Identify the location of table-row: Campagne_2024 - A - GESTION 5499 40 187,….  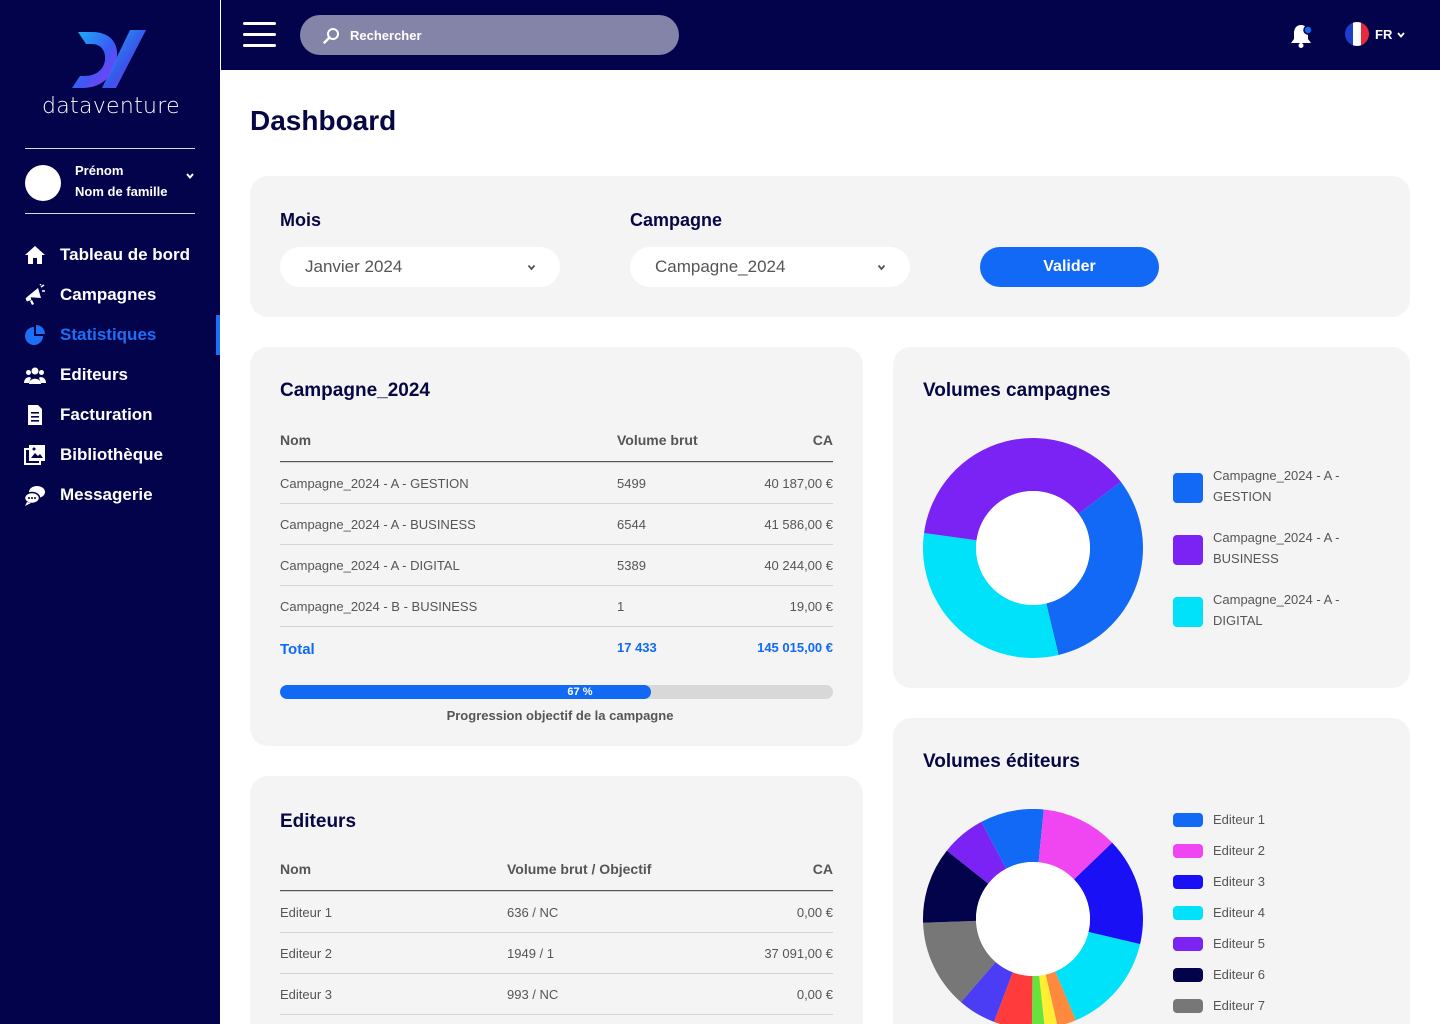
(556, 482).